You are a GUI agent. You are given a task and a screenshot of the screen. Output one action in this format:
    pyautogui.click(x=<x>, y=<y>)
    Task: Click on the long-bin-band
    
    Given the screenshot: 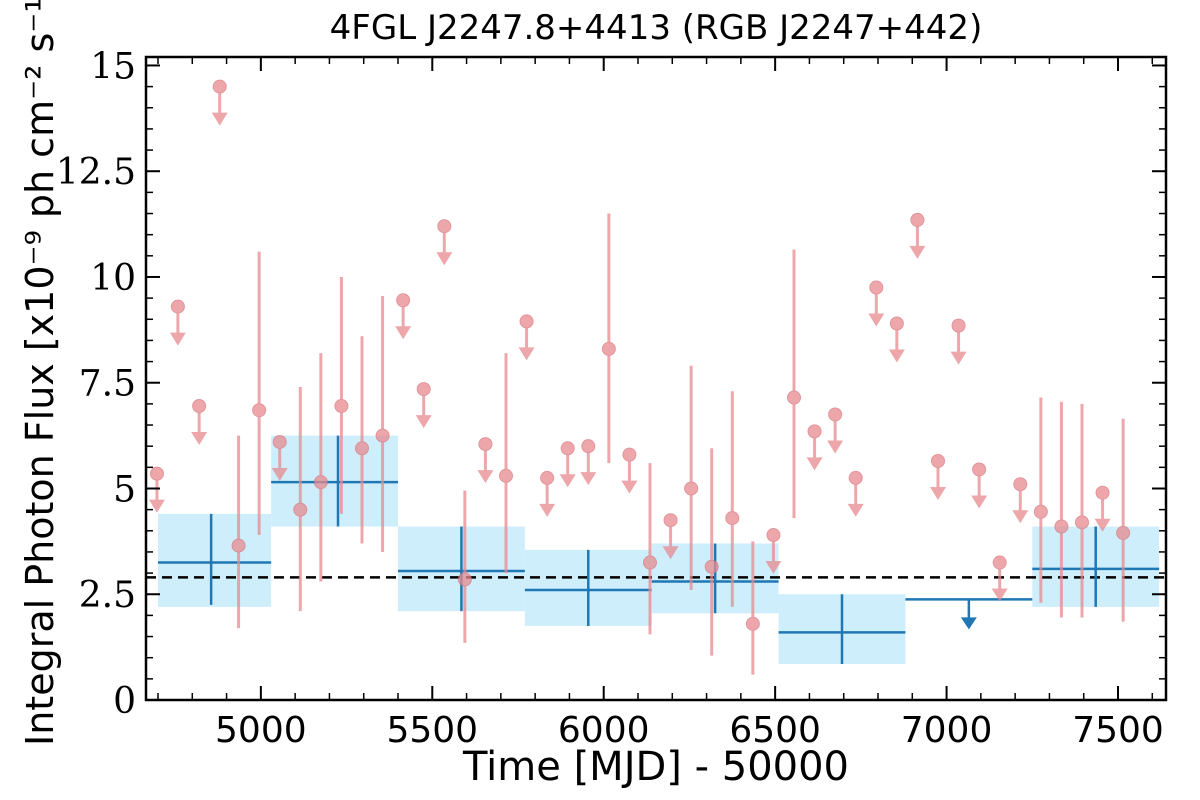 What is the action you would take?
    pyautogui.click(x=215, y=560)
    